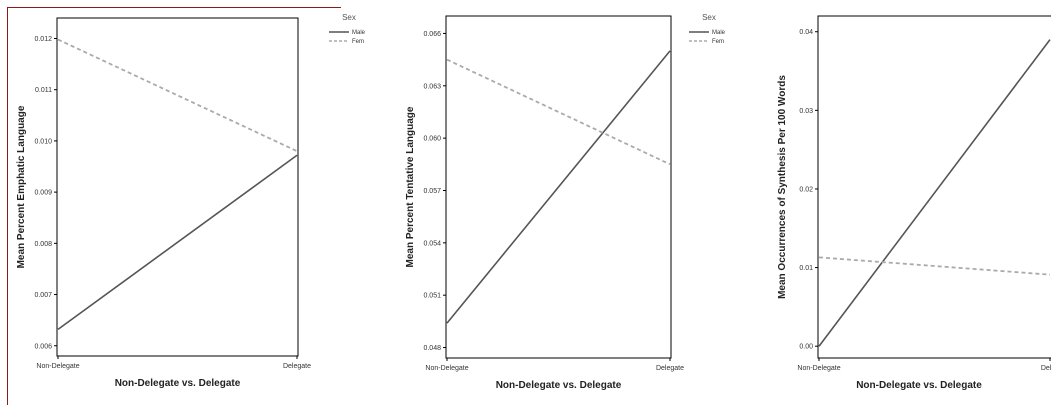  Describe the element at coordinates (43, 193) in the screenshot. I see `y-tick-label: 0.009` at that location.